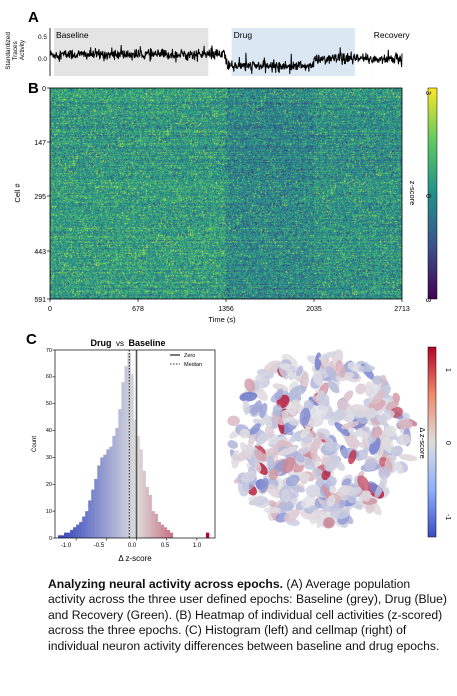 This screenshot has height=696, width=457. Describe the element at coordinates (132, 546) in the screenshot. I see `histogram-xtick-0-0: 0.0` at that location.